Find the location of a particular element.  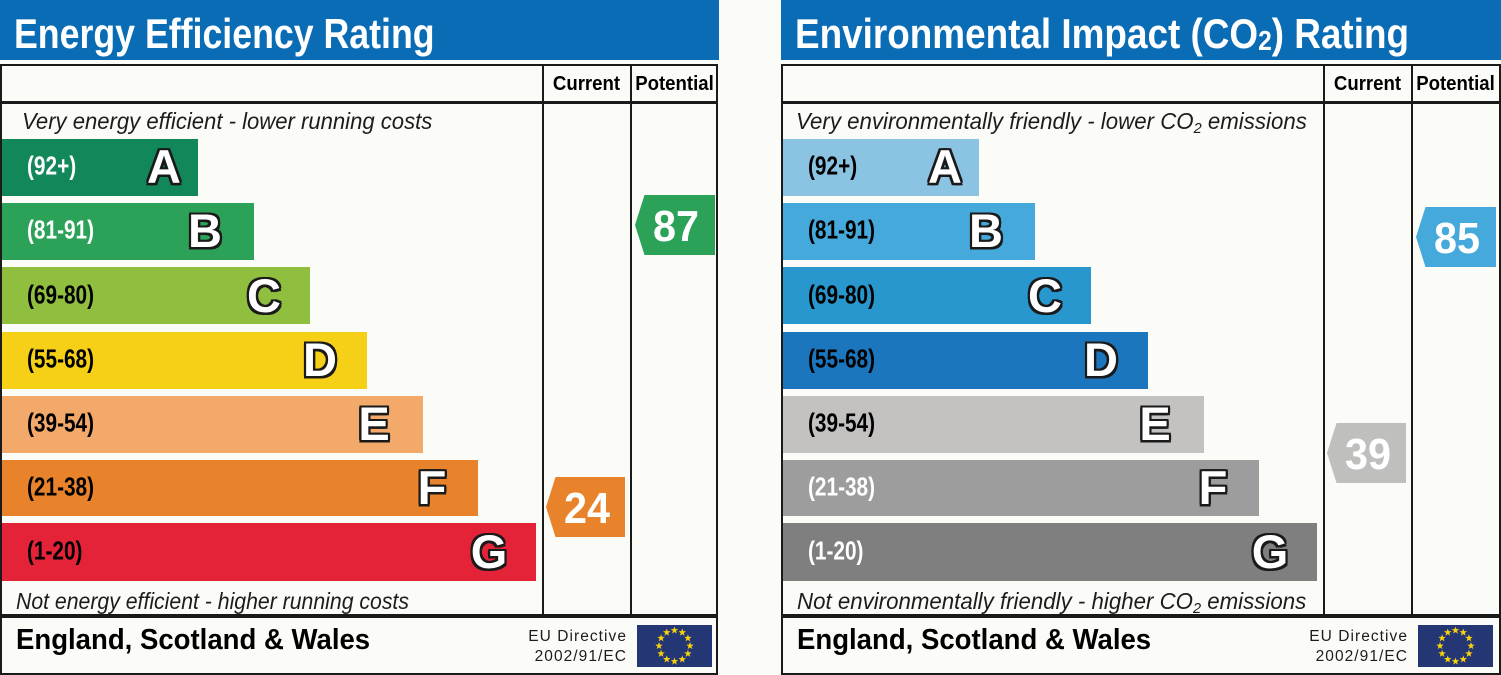

svg-text: 39 is located at coordinates (1368, 454).